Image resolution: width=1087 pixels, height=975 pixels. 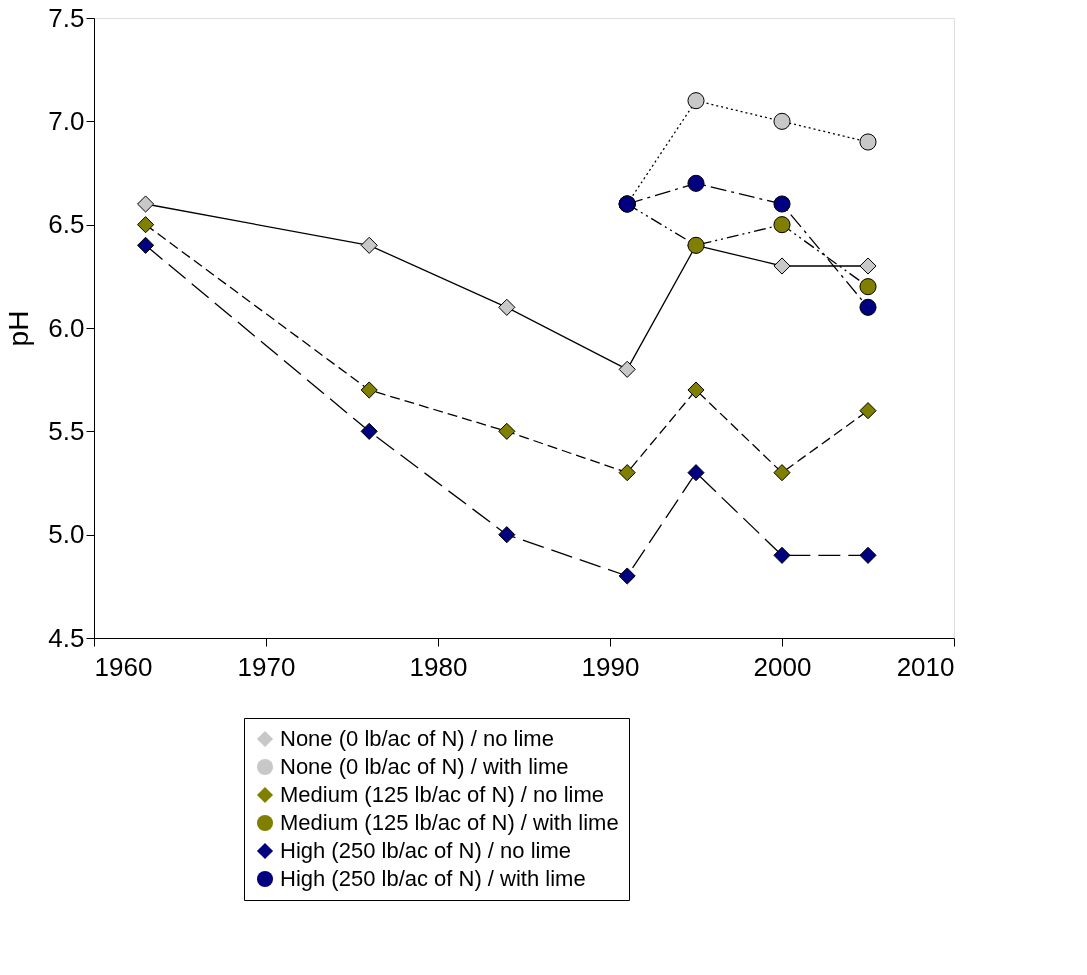 I want to click on legend-label: None (0 lb/ac of N) / with lime, so click(x=424, y=766).